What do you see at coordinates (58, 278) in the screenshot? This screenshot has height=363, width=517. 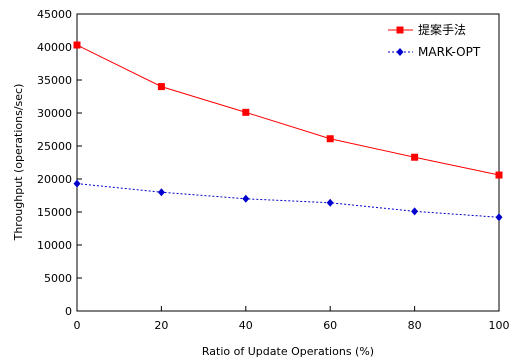 I see `y-tick-label: 5000` at bounding box center [58, 278].